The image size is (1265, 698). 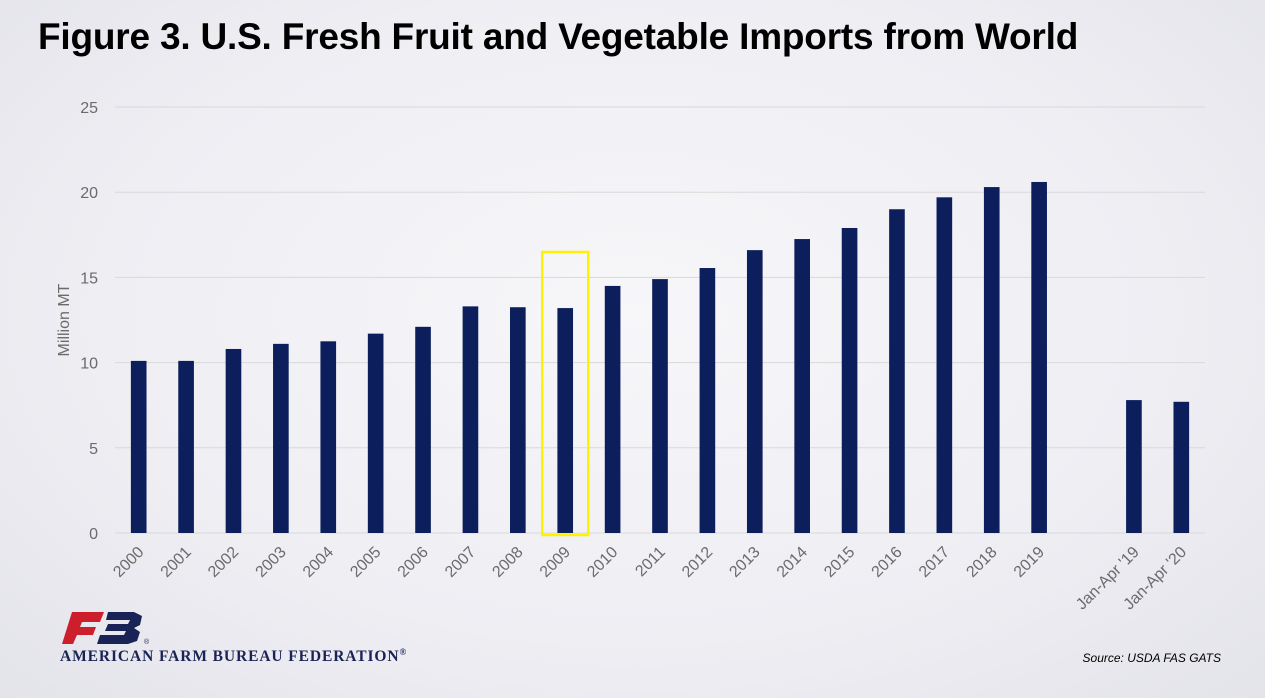 I want to click on organization-name: AMERICAN FARM BUREAU FEDERATION®, so click(x=233, y=656).